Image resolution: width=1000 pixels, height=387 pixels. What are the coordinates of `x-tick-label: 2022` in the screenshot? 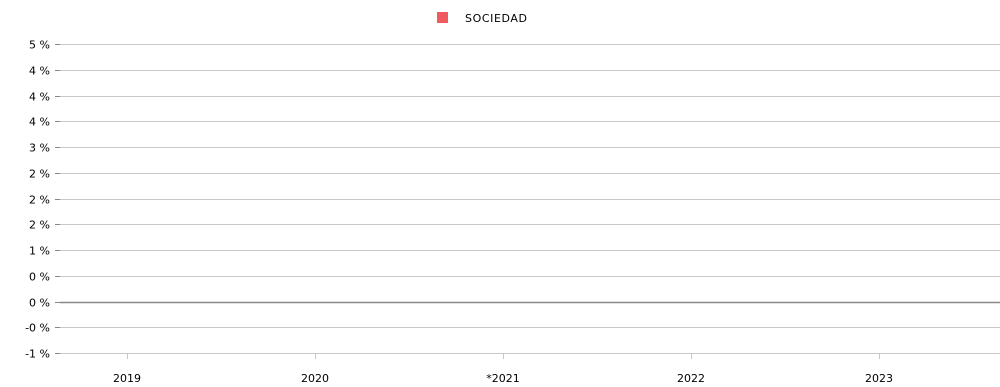 It's located at (691, 378).